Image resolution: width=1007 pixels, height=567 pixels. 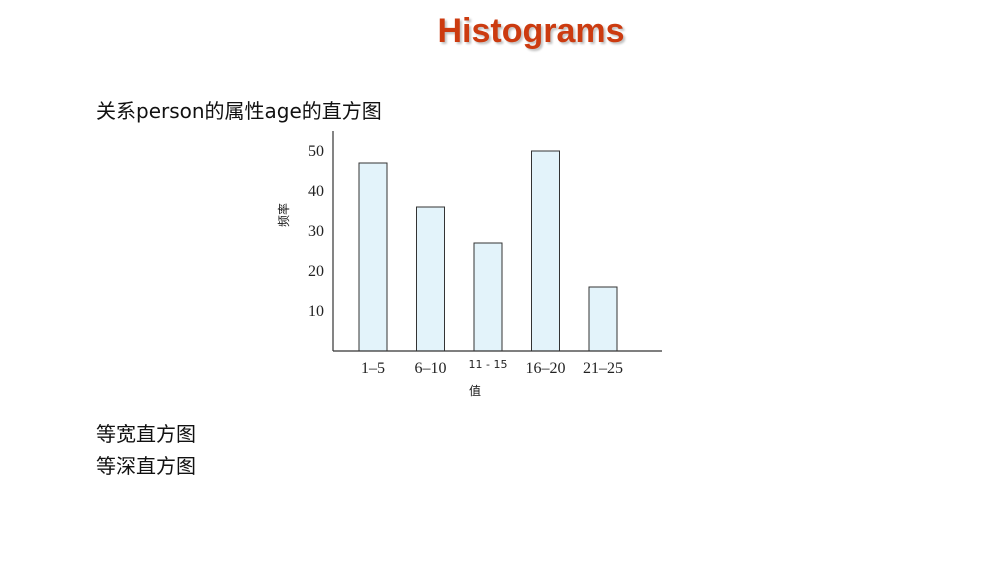 What do you see at coordinates (475, 390) in the screenshot?
I see `x-axis-title: 值` at bounding box center [475, 390].